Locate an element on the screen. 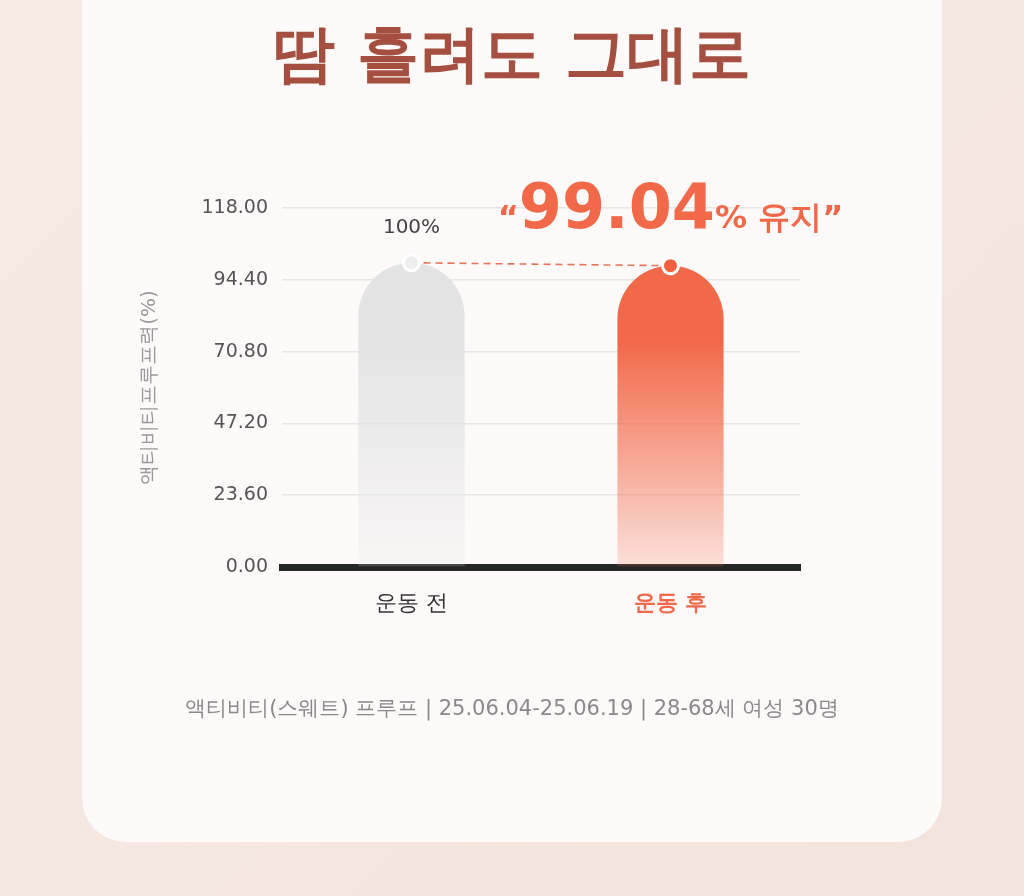 The image size is (1024, 896). y-tick-label: 94.40 is located at coordinates (240, 277).